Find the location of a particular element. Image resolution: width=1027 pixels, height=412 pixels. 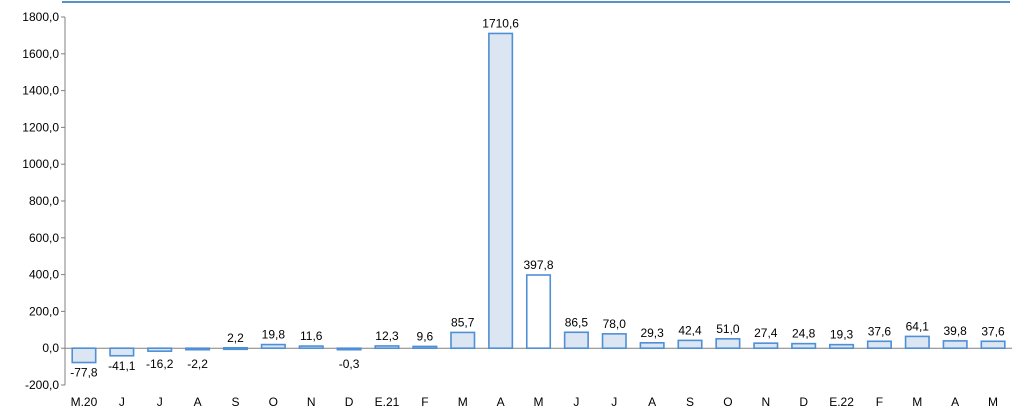

data-label: 1710,6 is located at coordinates (500, 23).